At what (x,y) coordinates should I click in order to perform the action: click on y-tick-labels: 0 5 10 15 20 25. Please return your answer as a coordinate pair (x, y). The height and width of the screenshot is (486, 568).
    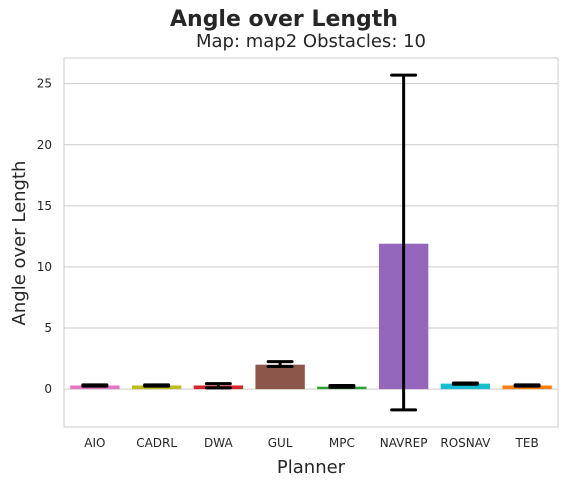
    Looking at the image, I should click on (44, 236).